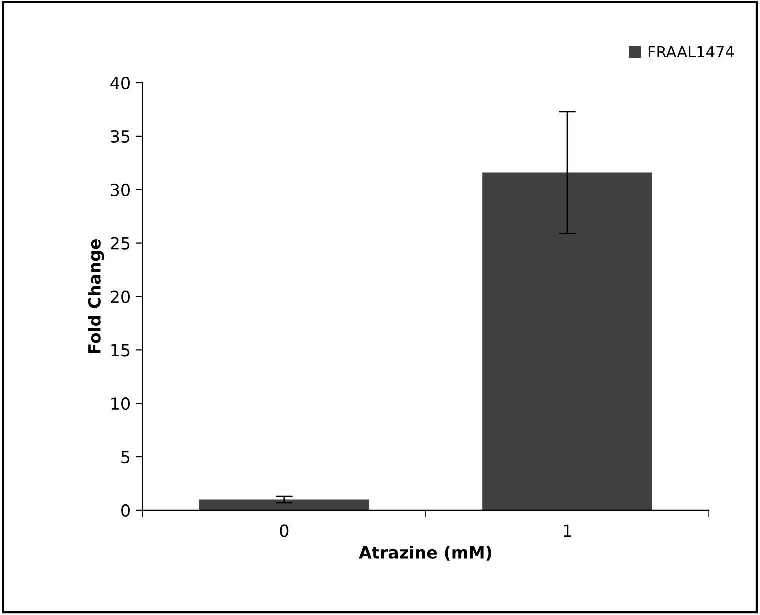 The width and height of the screenshot is (760, 615). I want to click on legend-label: FRAAL1474, so click(691, 52).